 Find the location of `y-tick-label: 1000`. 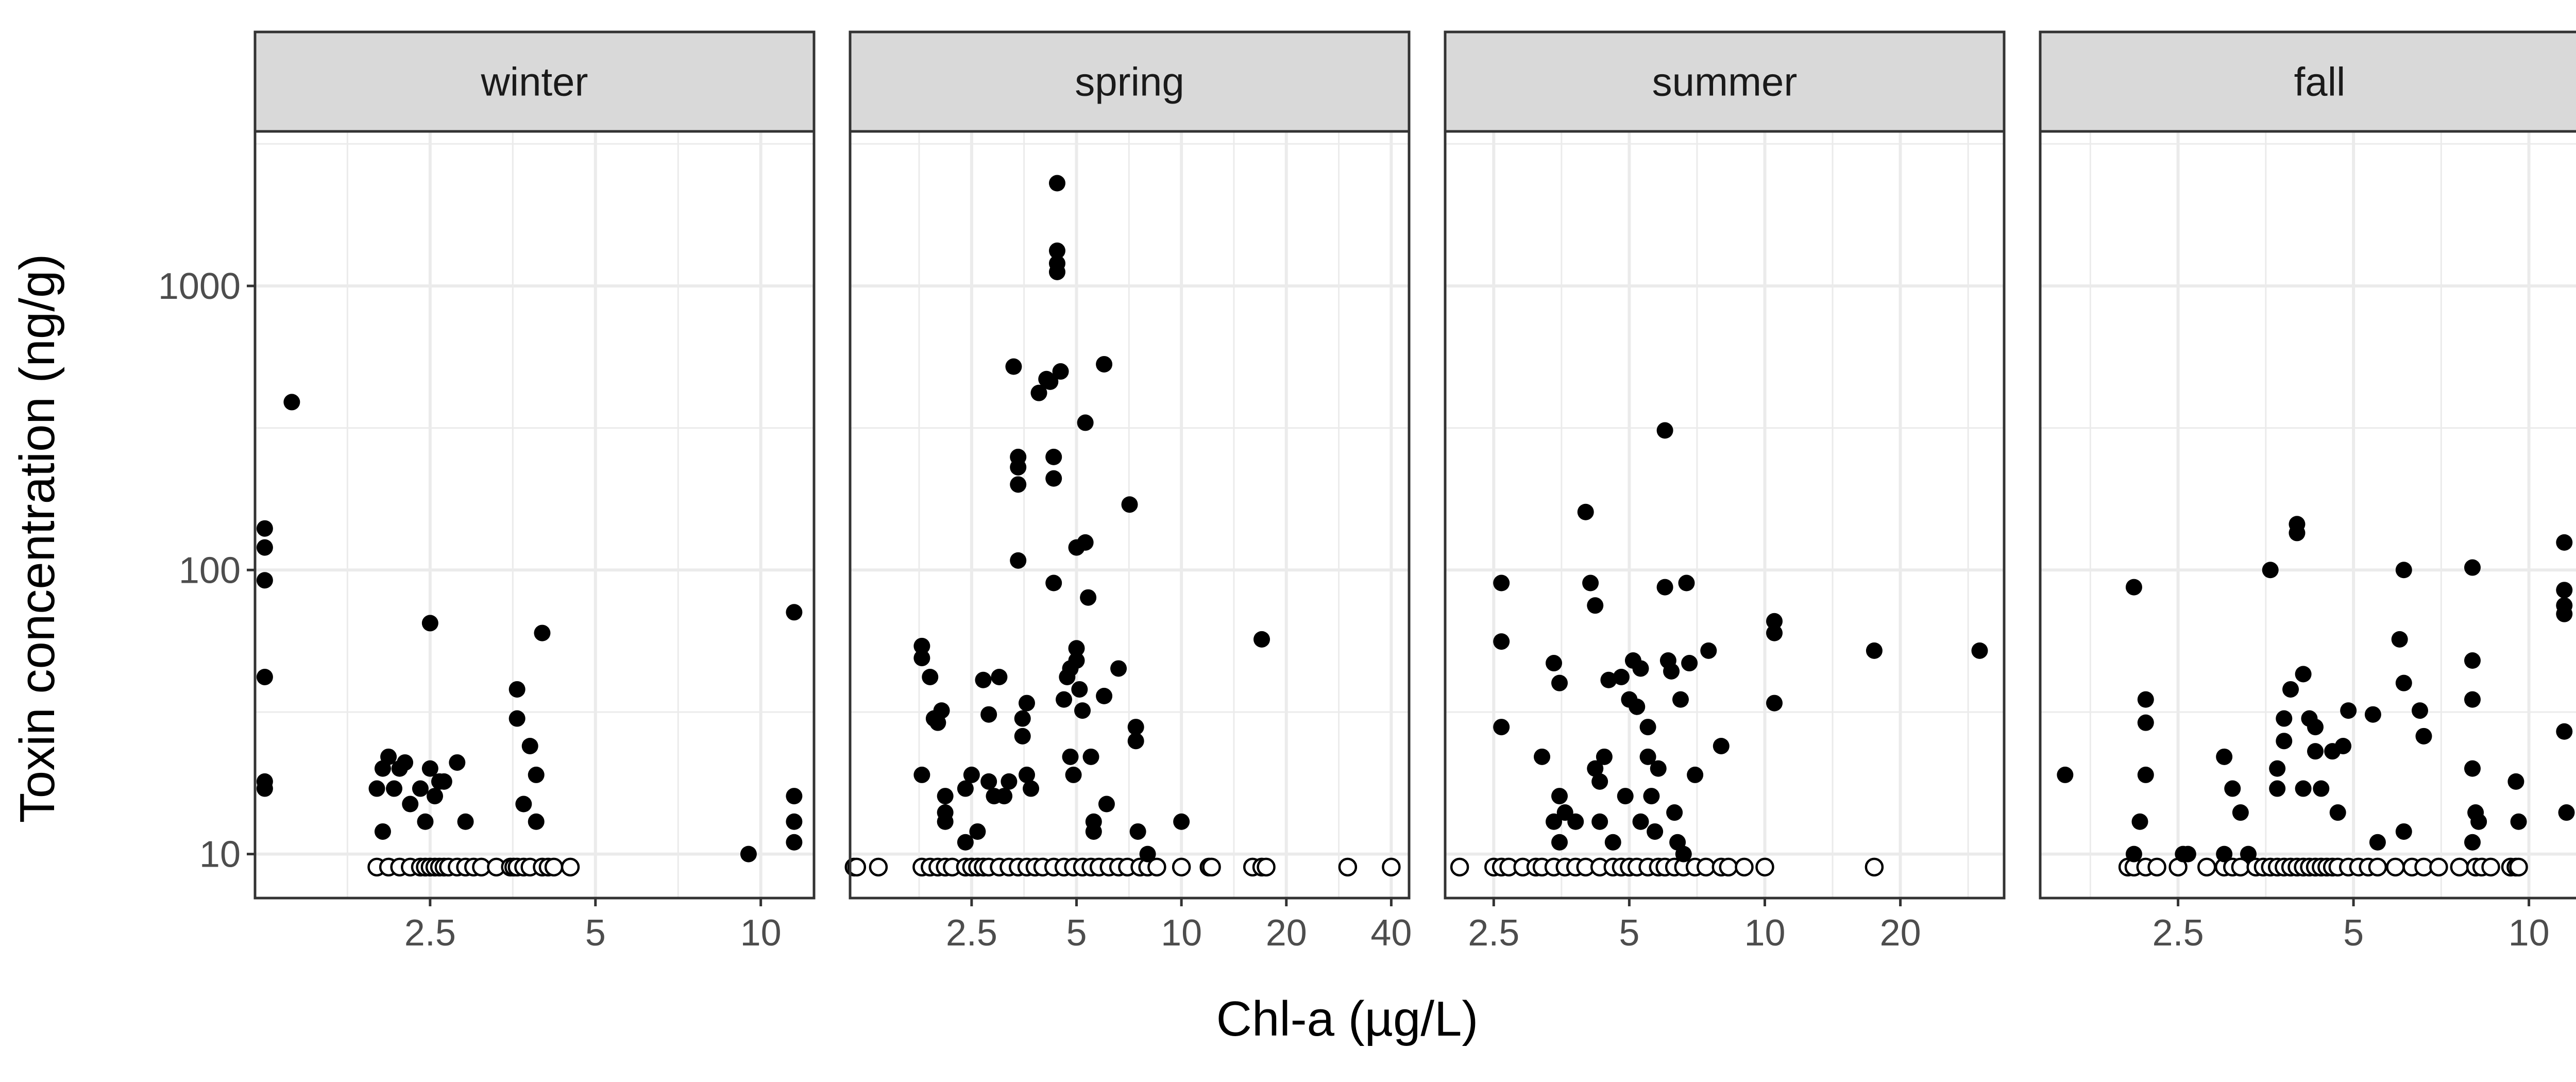

y-tick-label: 1000 is located at coordinates (199, 286).